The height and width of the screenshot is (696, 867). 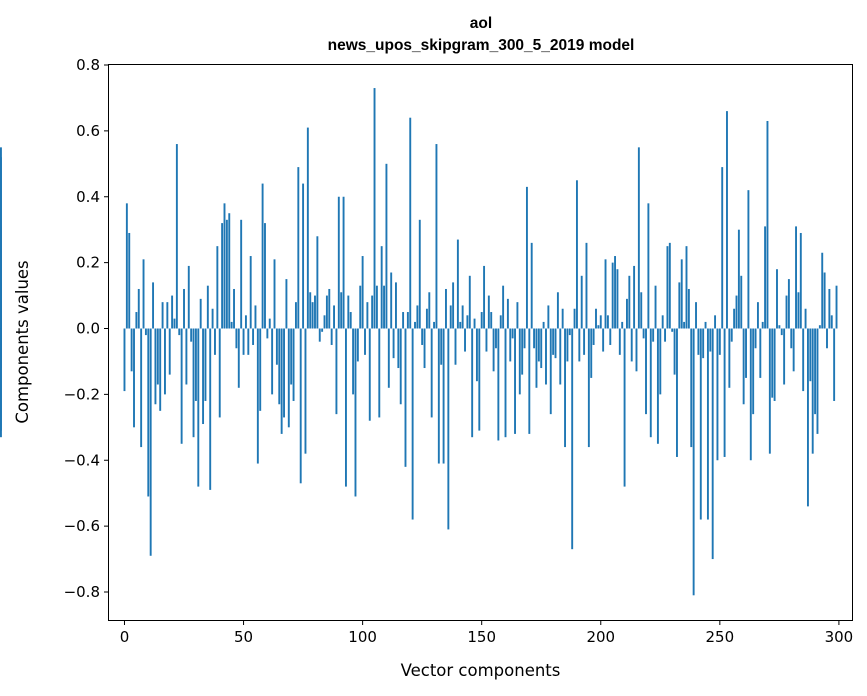 I want to click on x-tick-label: 150, so click(x=481, y=637).